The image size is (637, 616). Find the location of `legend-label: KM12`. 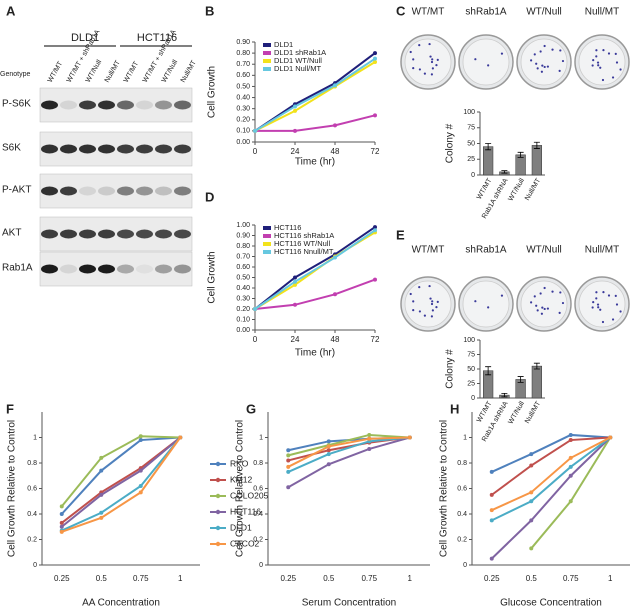

legend-label: KM12 is located at coordinates (241, 479).